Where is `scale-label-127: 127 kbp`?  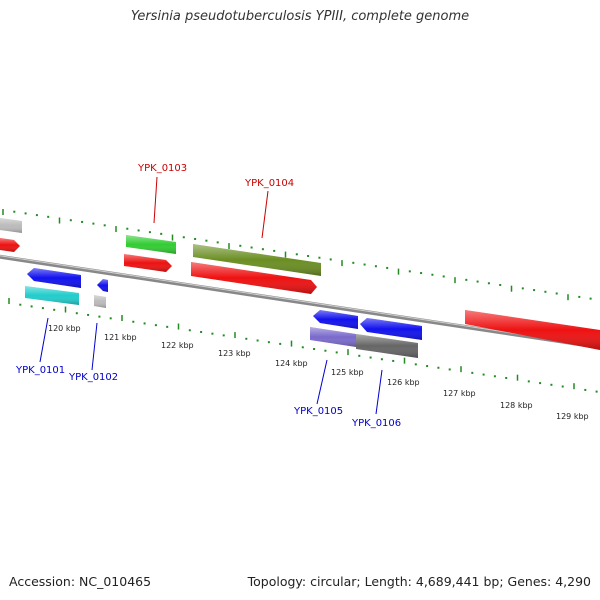 scale-label-127: 127 kbp is located at coordinates (459, 393).